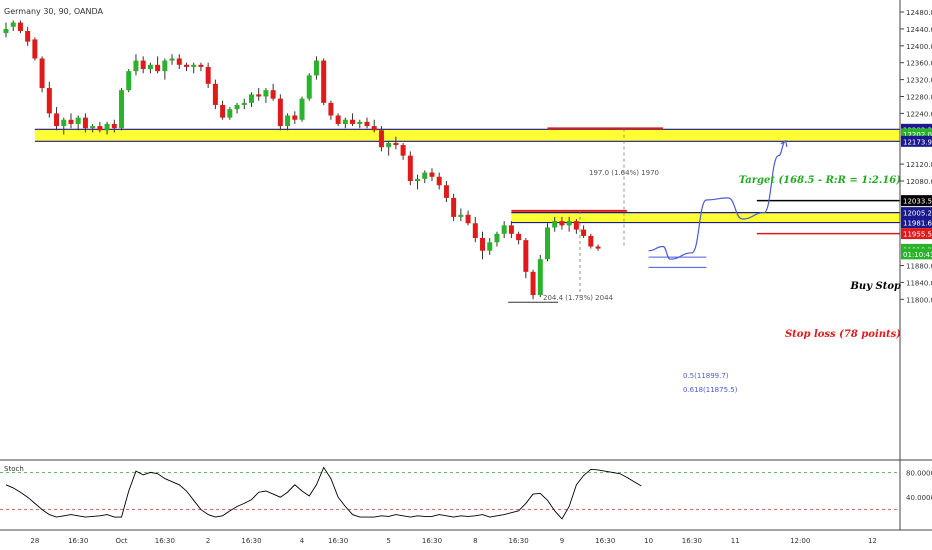  I want to click on price-badge-label: 12005.2, so click(917, 214).